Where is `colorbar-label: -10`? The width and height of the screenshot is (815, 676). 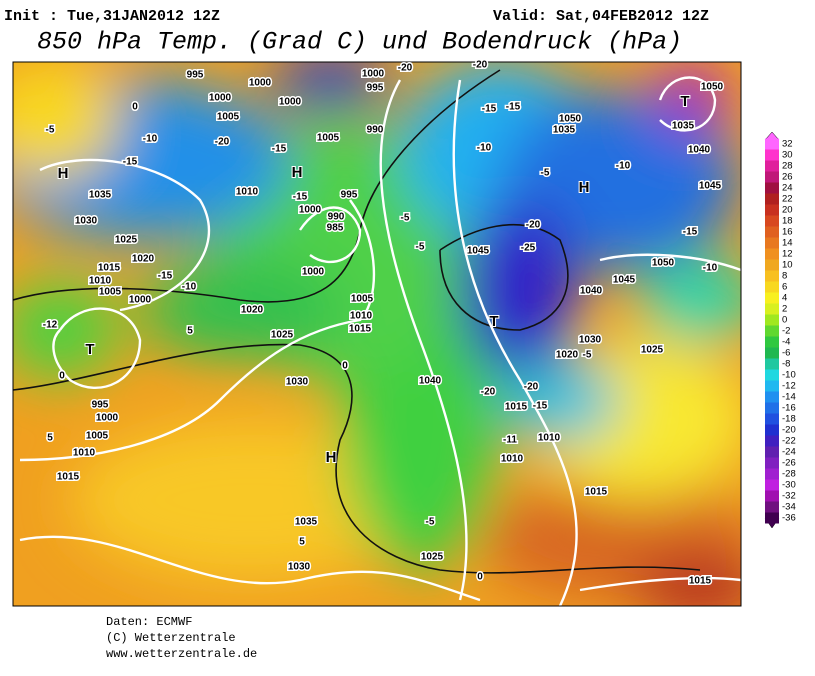
colorbar-label: -10 is located at coordinates (789, 375).